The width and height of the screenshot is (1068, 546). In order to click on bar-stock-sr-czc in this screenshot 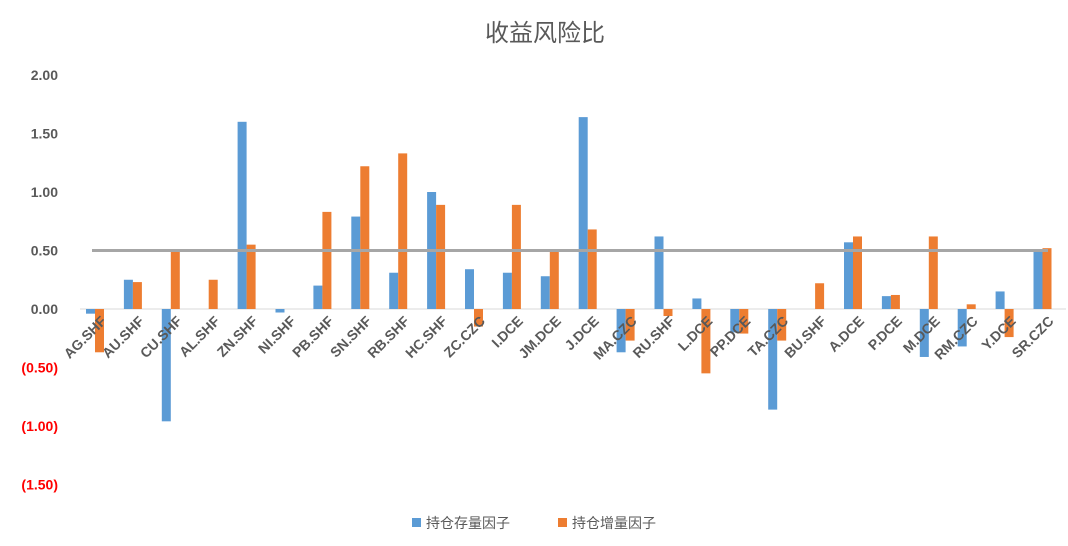, I will do `click(1038, 280)`.